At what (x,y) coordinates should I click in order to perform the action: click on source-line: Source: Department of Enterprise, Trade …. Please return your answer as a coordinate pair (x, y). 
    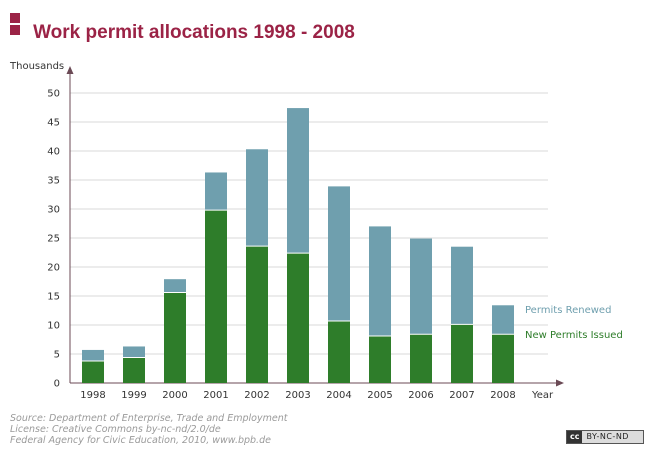
    Looking at the image, I should click on (149, 418).